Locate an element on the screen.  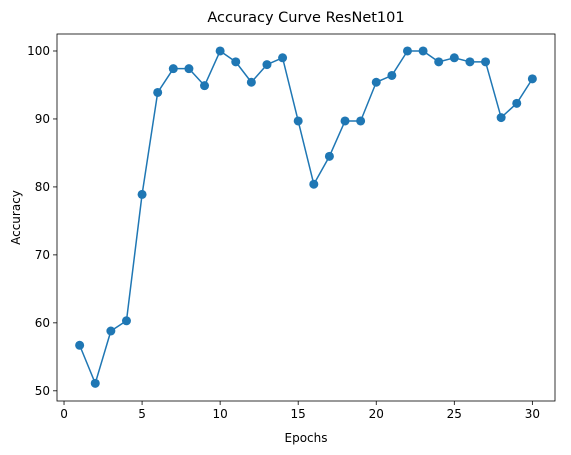
y-tick-label: 60 is located at coordinates (42, 323).